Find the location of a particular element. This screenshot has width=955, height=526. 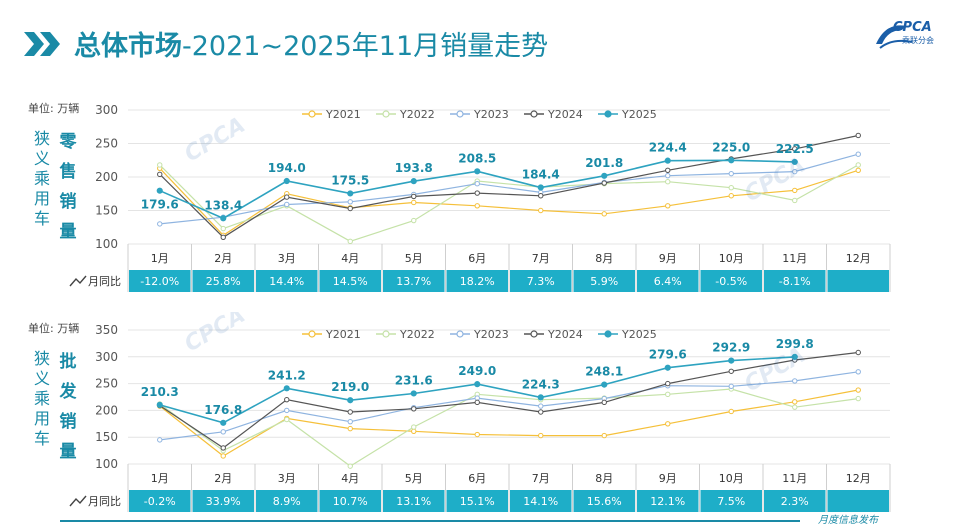

yoy-value: 5.9% is located at coordinates (604, 281).